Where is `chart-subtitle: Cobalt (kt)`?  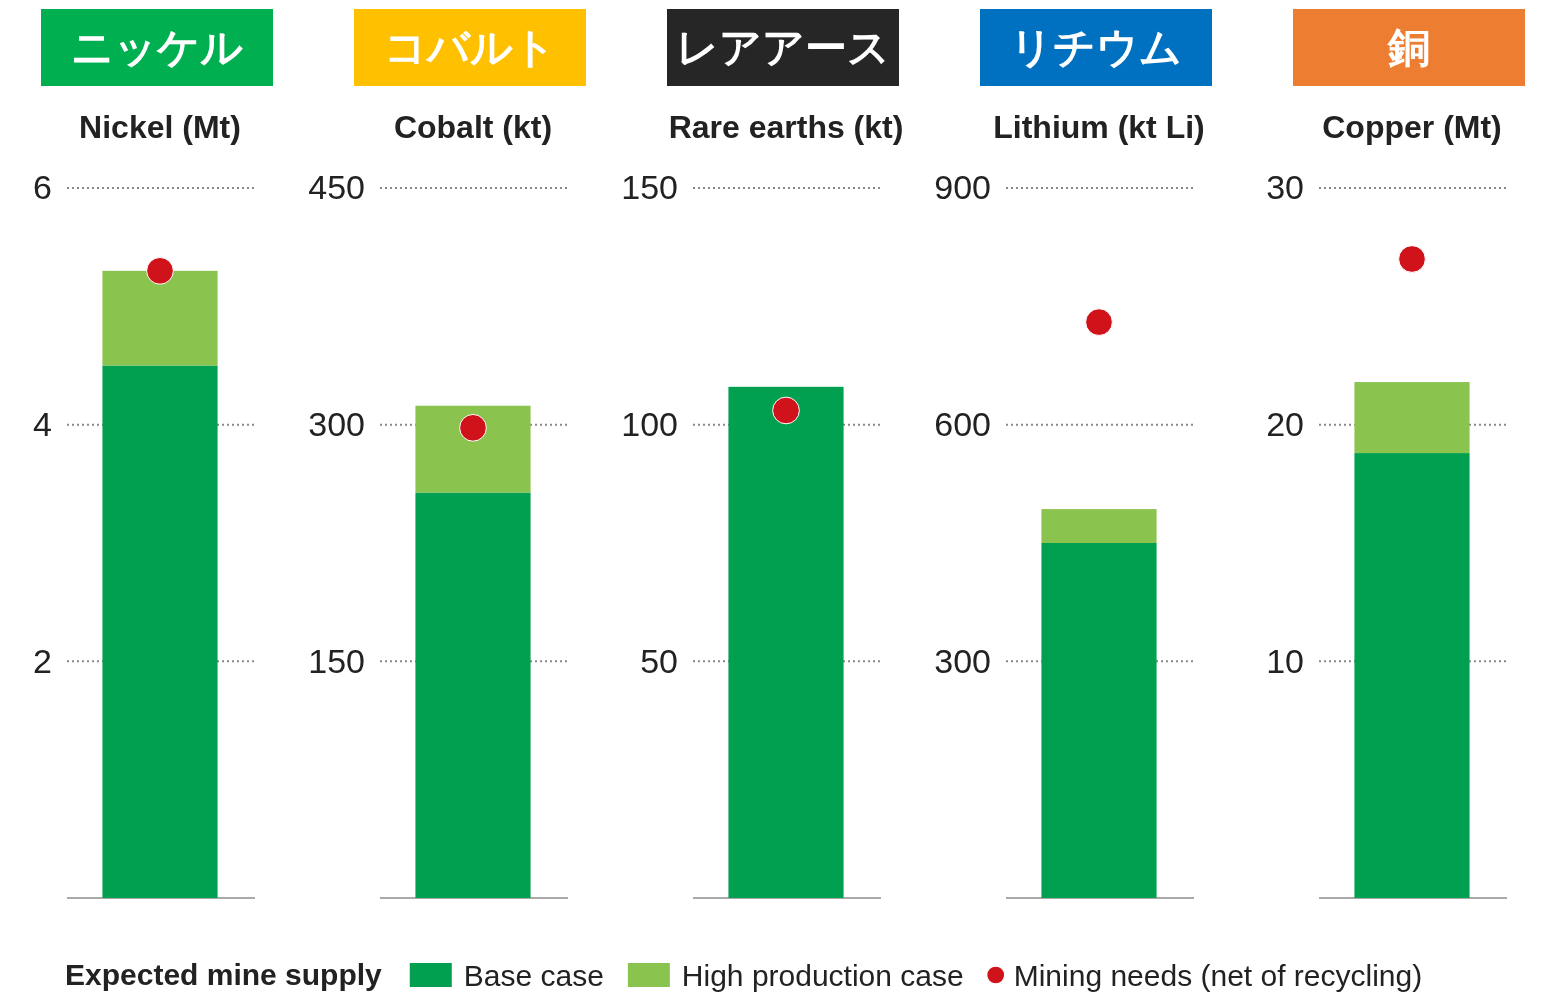 chart-subtitle: Cobalt (kt) is located at coordinates (473, 127).